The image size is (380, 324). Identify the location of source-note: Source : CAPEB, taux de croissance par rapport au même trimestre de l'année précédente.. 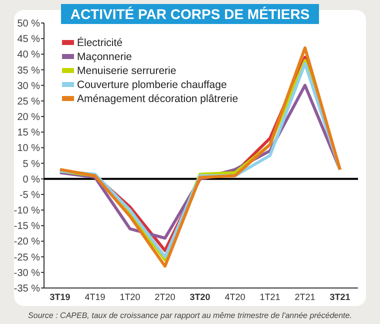
(190, 315).